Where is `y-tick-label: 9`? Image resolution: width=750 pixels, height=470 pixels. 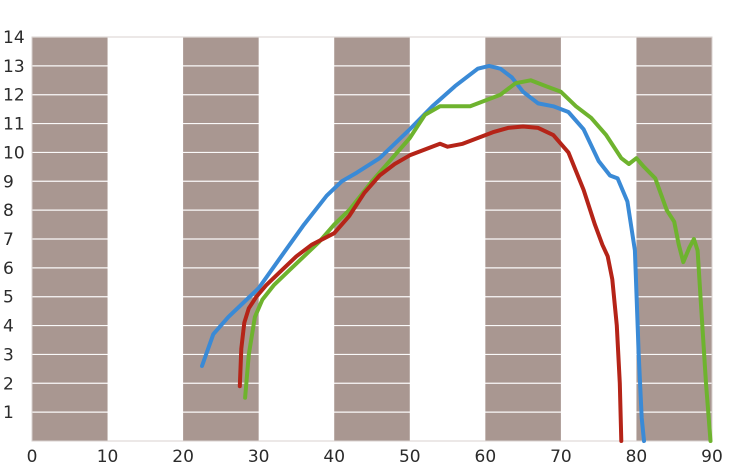
y-tick-label: 9 is located at coordinates (8, 182).